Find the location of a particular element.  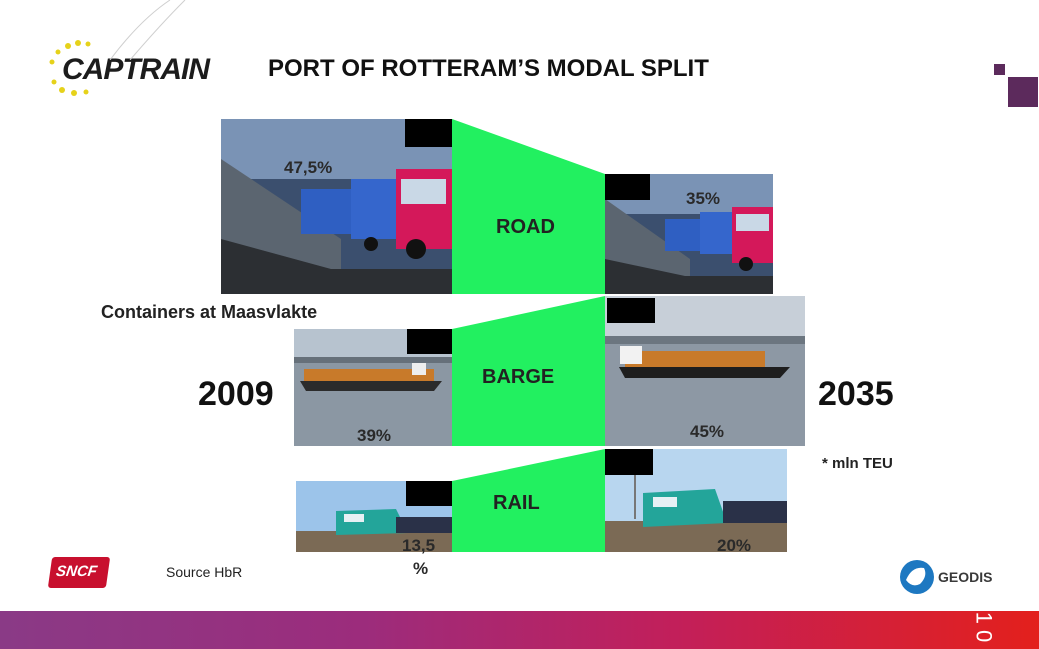

subtitle-containers: Containers at Maasvlakte is located at coordinates (209, 312).